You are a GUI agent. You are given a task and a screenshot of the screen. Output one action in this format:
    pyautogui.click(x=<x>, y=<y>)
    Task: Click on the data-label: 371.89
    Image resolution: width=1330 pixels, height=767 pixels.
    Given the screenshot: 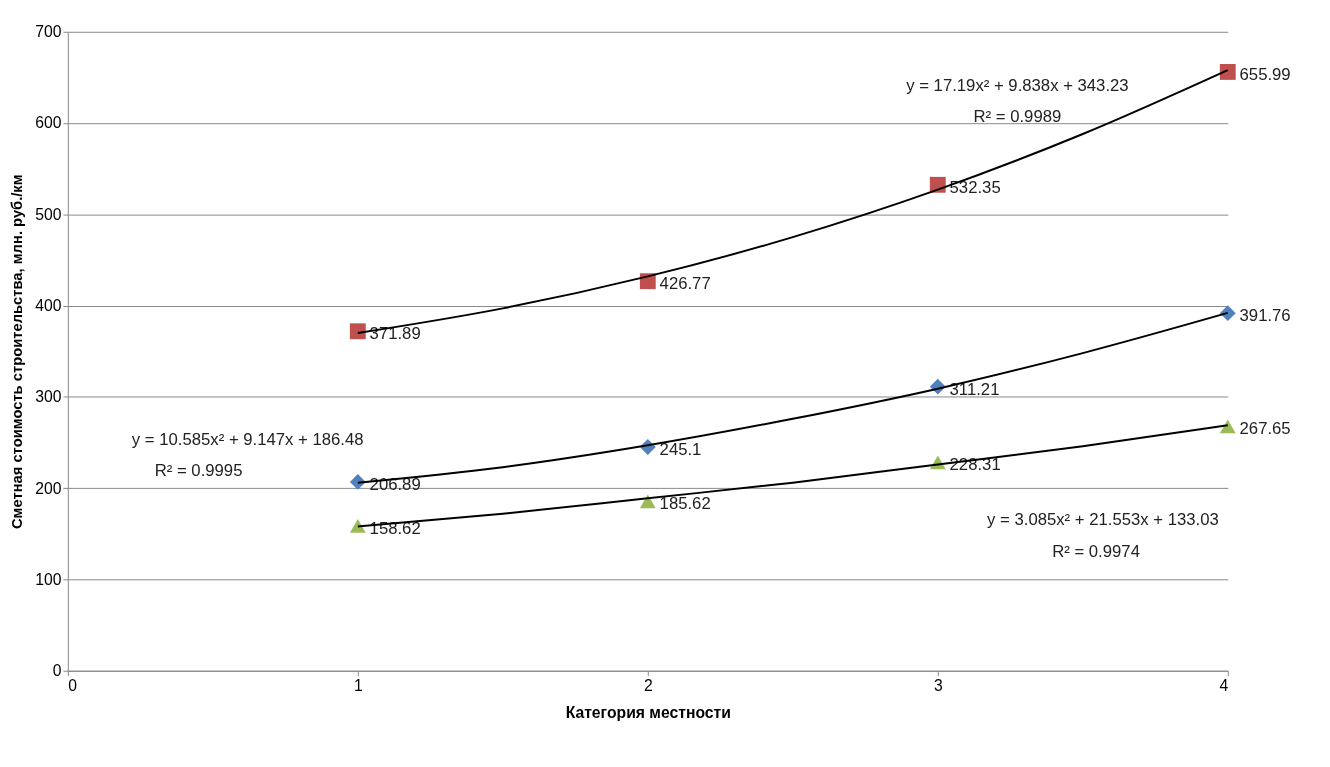 What is the action you would take?
    pyautogui.click(x=395, y=334)
    